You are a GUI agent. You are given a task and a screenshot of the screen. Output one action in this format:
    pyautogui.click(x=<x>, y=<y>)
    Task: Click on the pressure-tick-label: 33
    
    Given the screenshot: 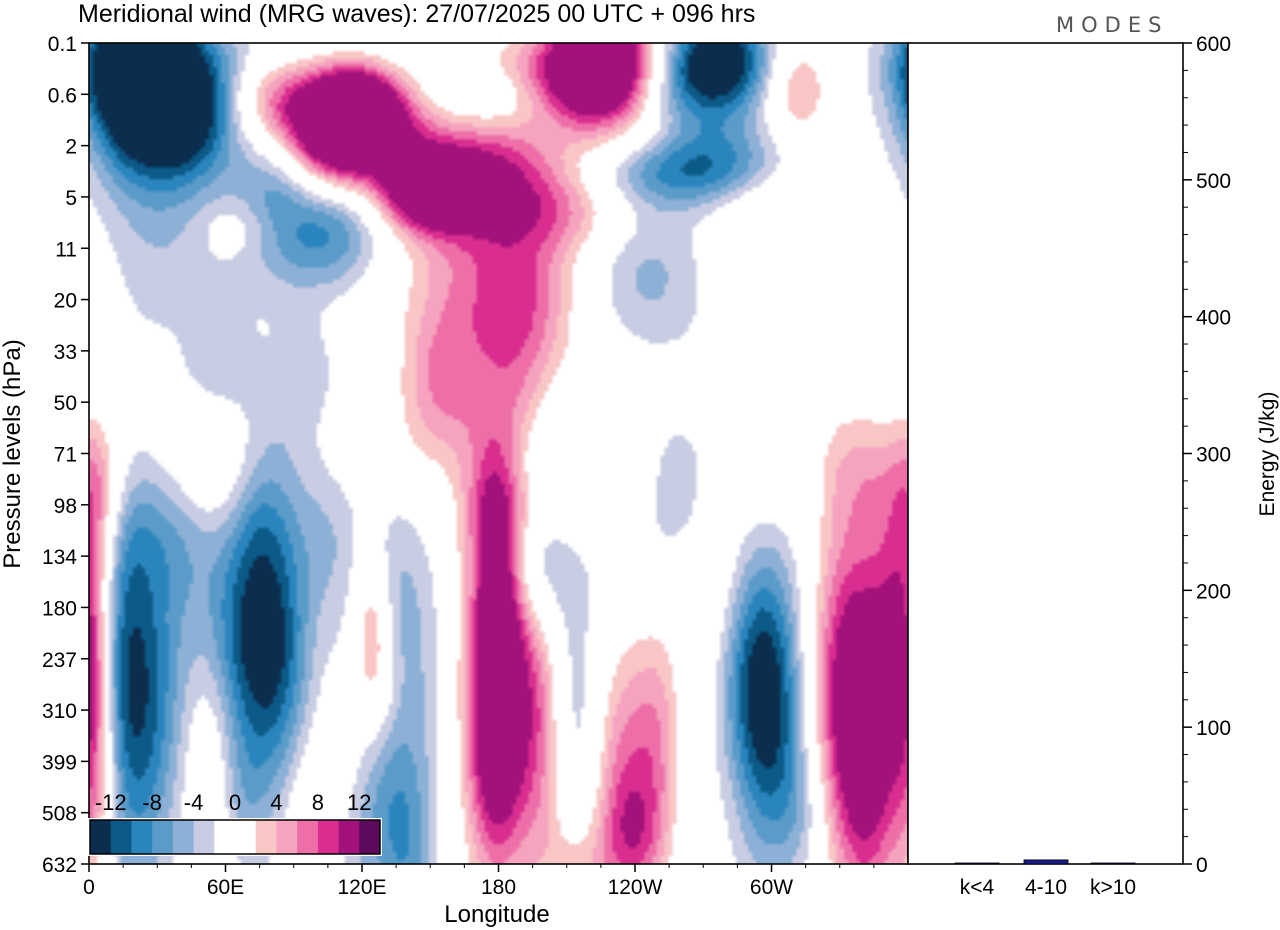 What is the action you would take?
    pyautogui.click(x=65, y=352)
    